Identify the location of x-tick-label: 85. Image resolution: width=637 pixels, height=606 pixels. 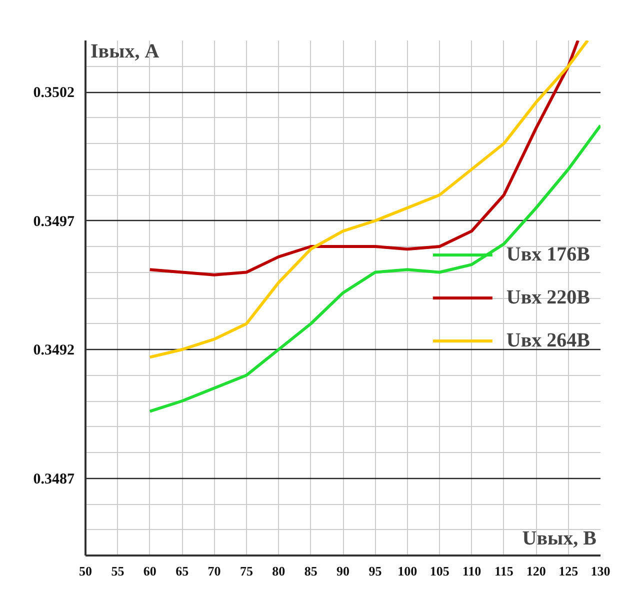
(311, 571).